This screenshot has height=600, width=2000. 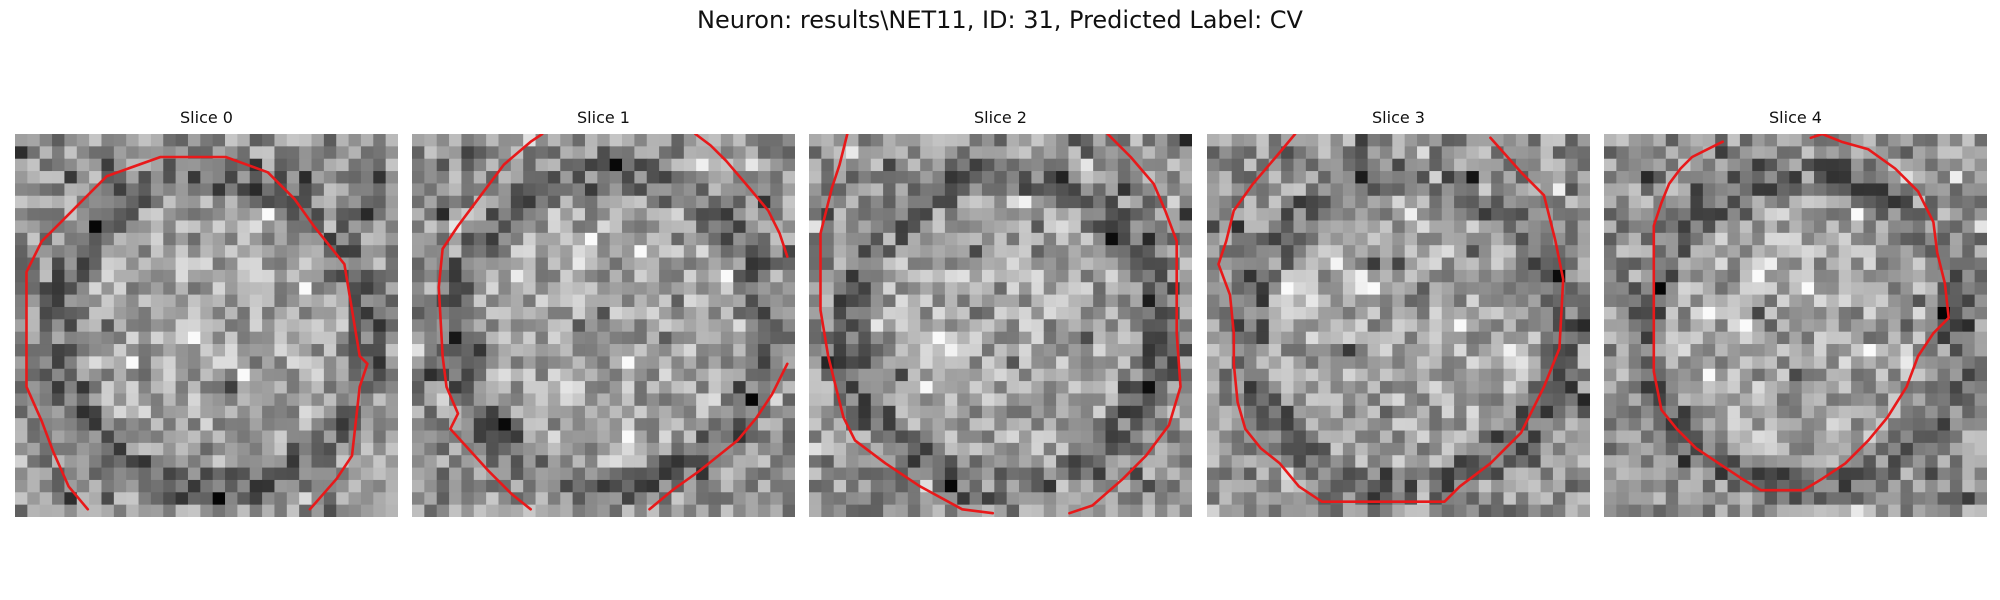 What do you see at coordinates (1795, 117) in the screenshot?
I see `slice-title: Slice 4` at bounding box center [1795, 117].